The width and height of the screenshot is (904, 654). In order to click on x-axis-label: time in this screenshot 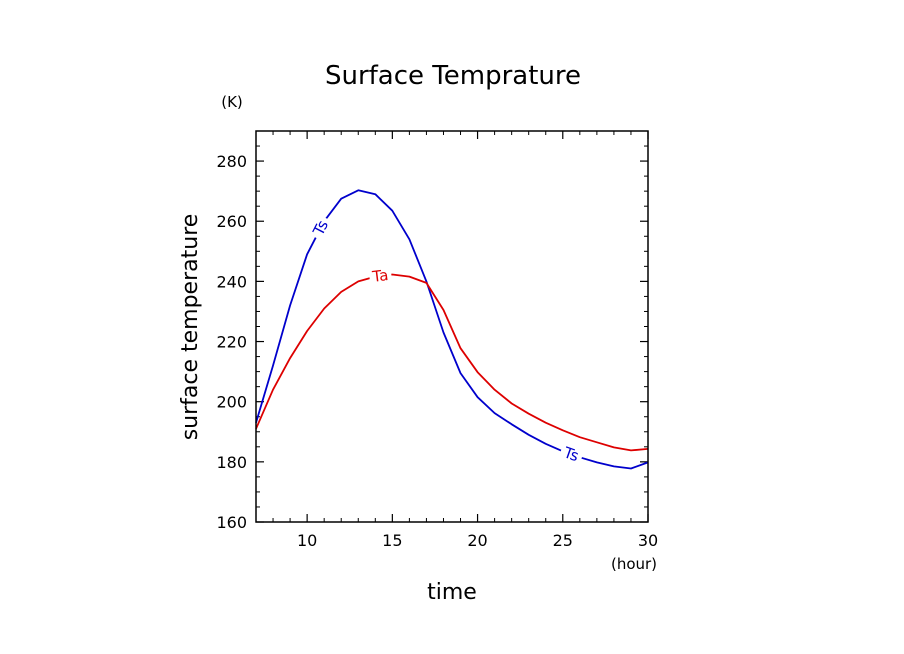, I will do `click(452, 592)`.